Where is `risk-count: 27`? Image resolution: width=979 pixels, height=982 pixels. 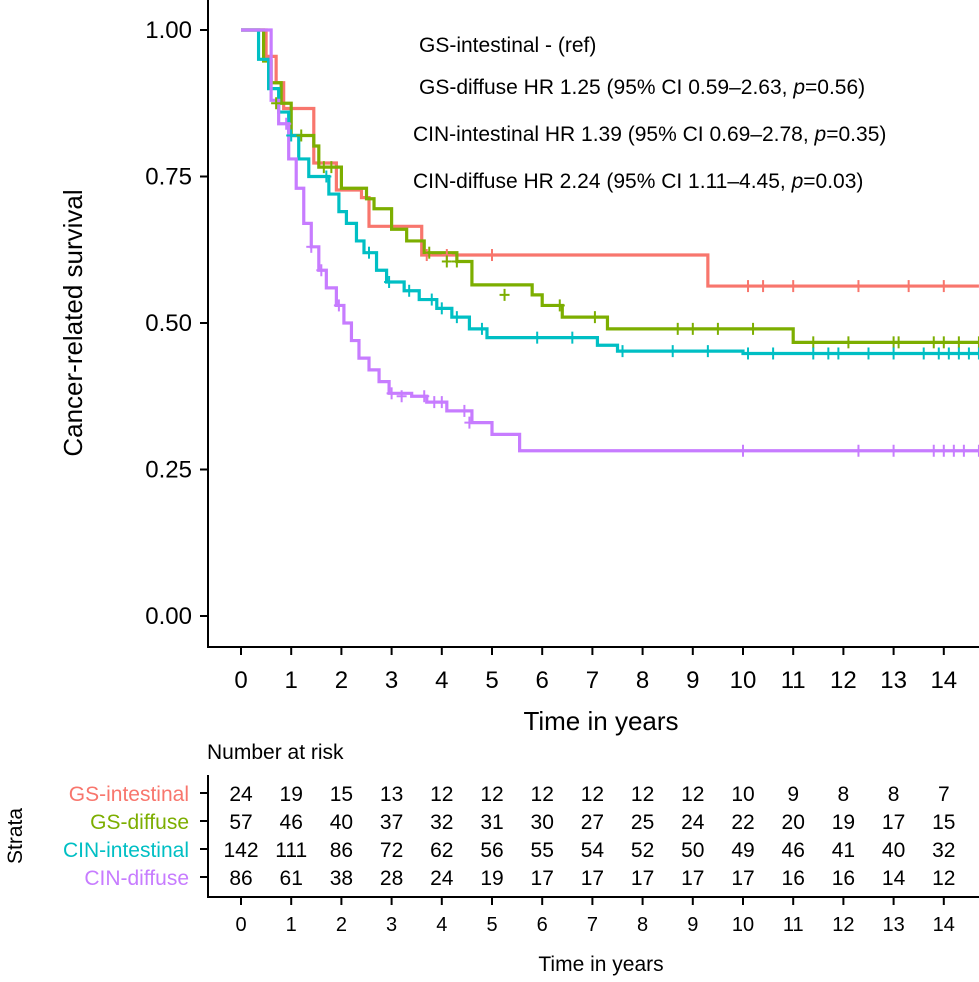
risk-count: 27 is located at coordinates (592, 822).